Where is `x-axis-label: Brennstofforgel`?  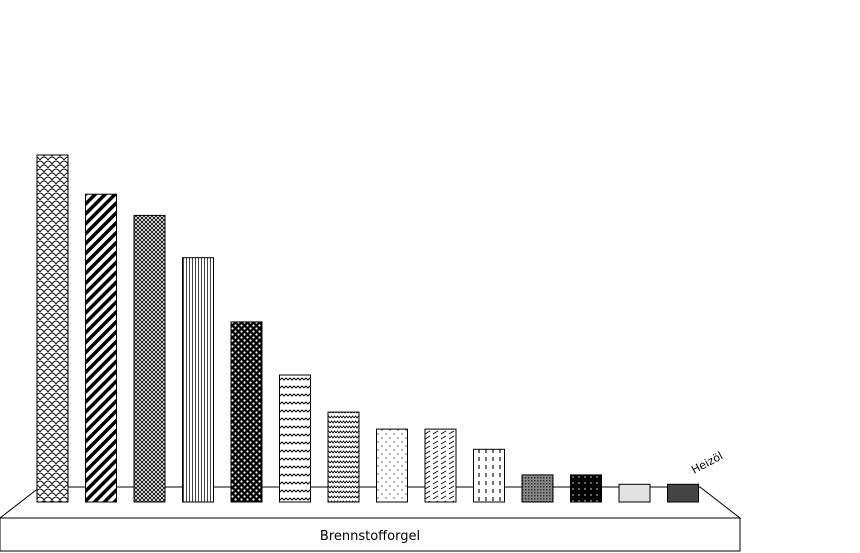
x-axis-label: Brennstofforgel is located at coordinates (370, 536).